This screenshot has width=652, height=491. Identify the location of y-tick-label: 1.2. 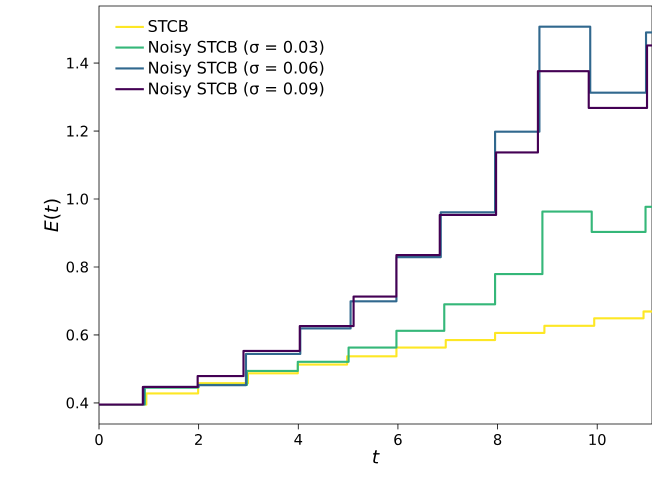
(77, 131).